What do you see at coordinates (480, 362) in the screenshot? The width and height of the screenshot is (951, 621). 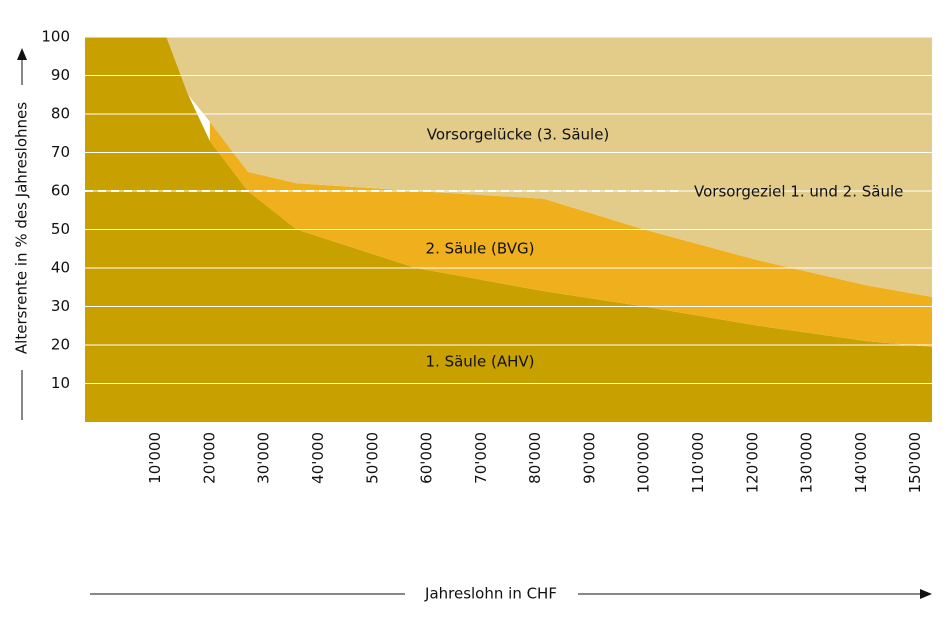 I see `series-label: 1. Säule (AHV)` at bounding box center [480, 362].